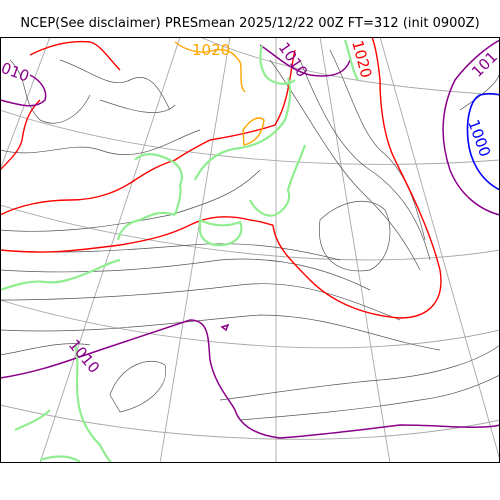 This screenshot has width=500, height=500. Describe the element at coordinates (484, 64) in the screenshot. I see `label-east-edge: 101` at that location.